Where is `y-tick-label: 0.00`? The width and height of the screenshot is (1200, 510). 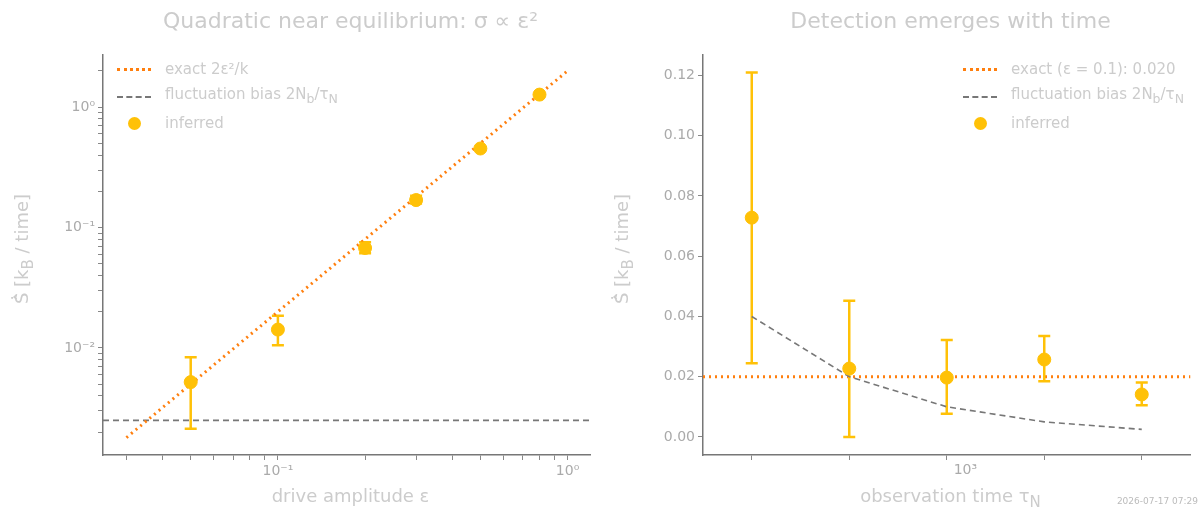
y-tick-label: 0.00 is located at coordinates (679, 435).